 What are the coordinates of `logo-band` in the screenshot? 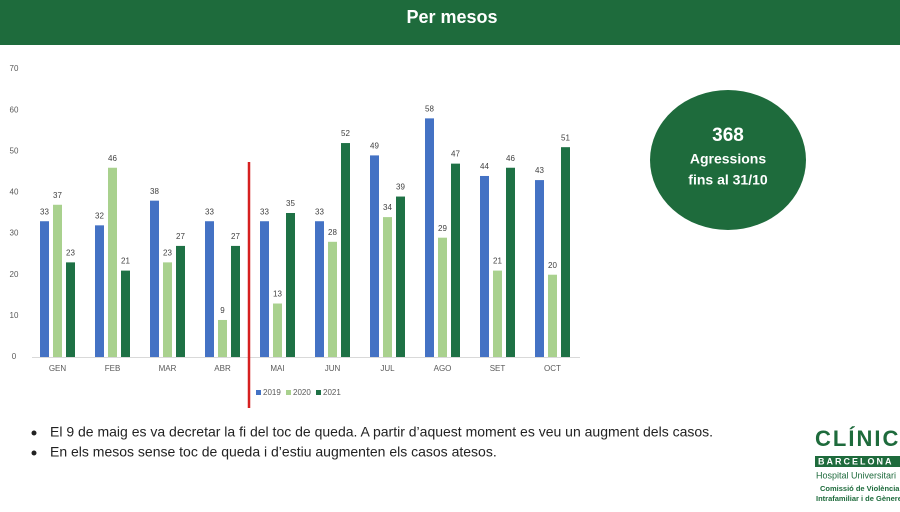 It's located at (857, 461).